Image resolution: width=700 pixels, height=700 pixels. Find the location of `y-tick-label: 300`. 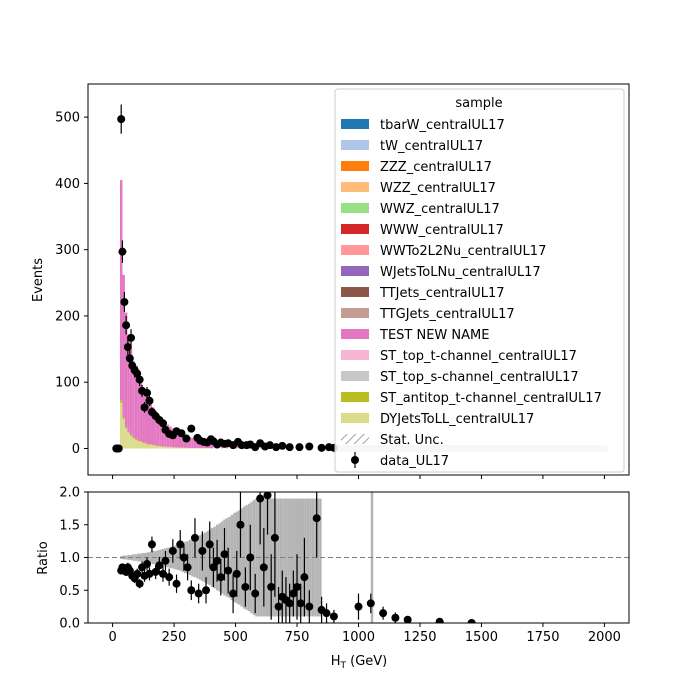

y-tick-label: 300 is located at coordinates (67, 250).